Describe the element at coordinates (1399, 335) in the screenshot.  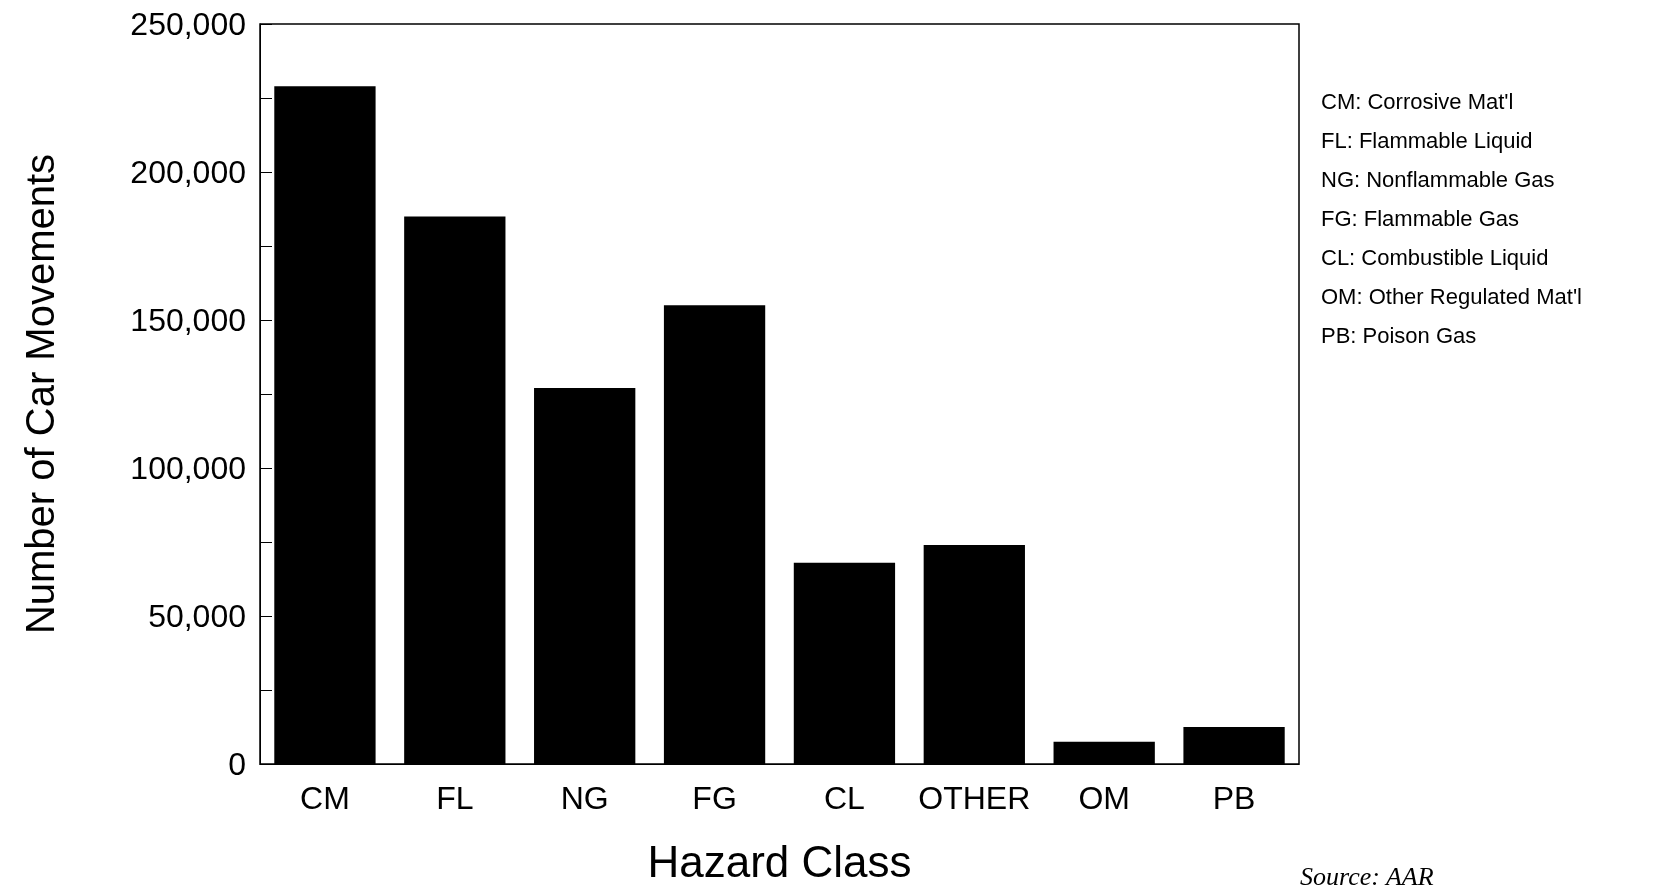
I see `text: PB: Poison Gas` at that location.